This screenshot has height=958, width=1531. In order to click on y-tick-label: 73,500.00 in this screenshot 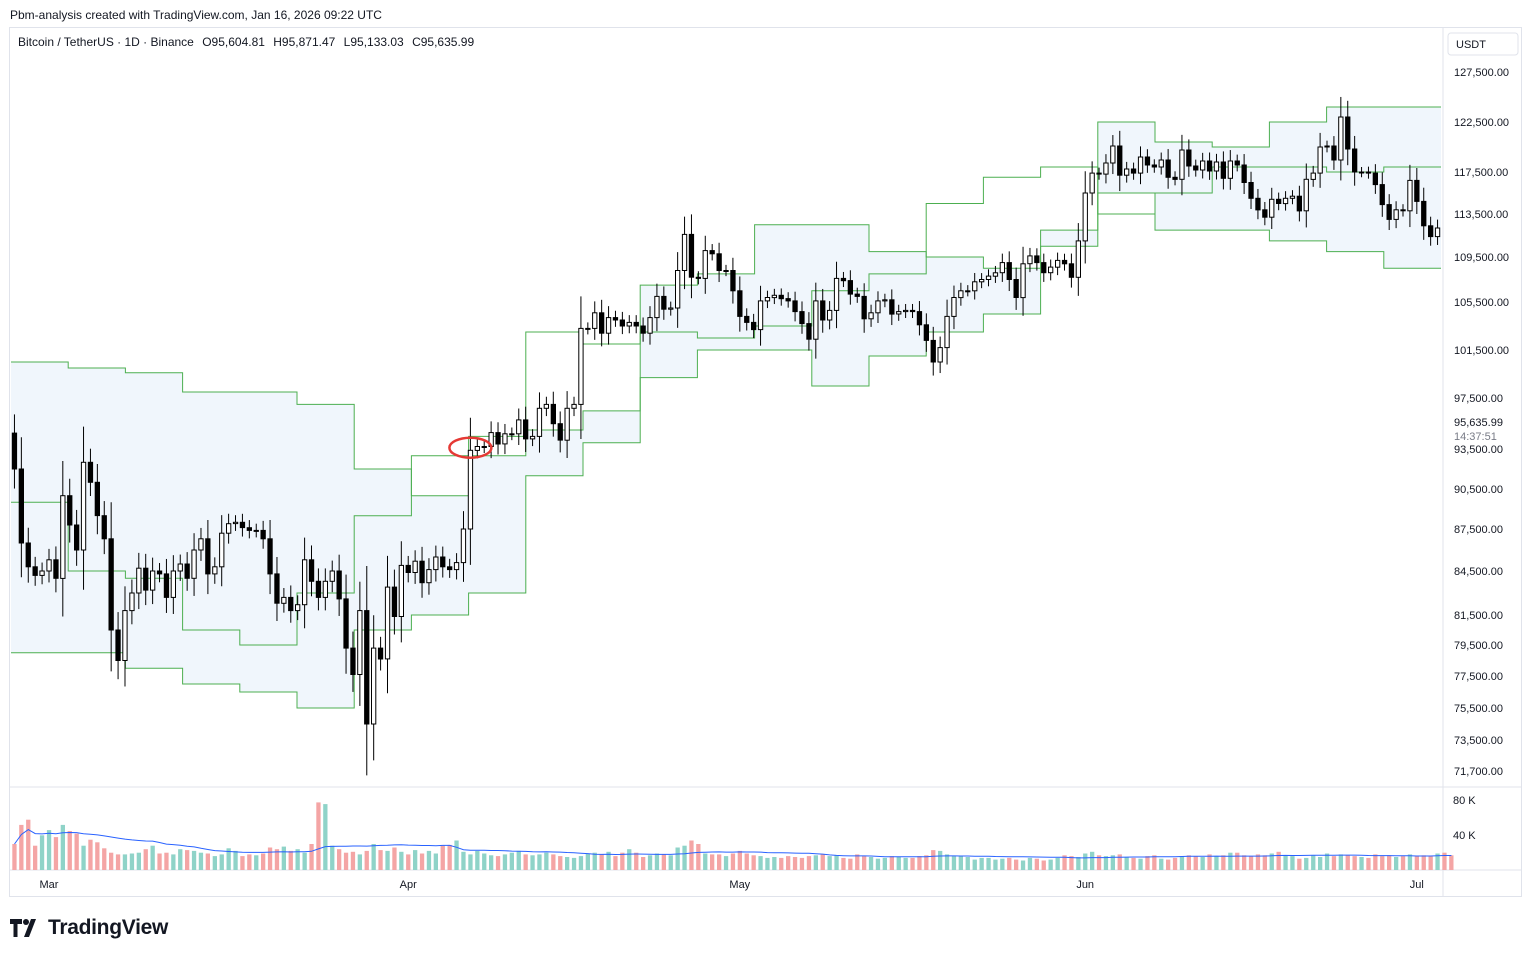, I will do `click(1478, 741)`.